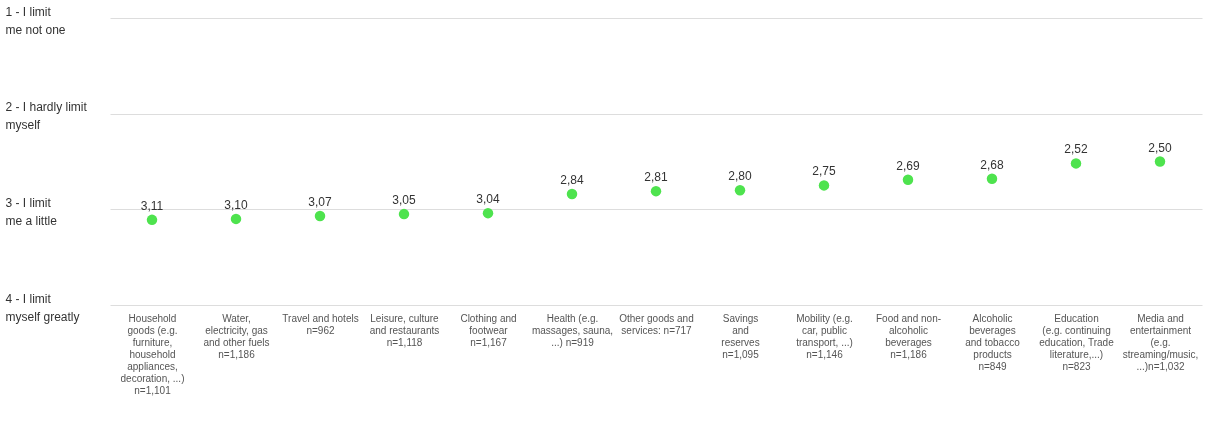 The width and height of the screenshot is (1218, 425). Describe the element at coordinates (824, 171) in the screenshot. I see `data-label: 2,75` at that location.